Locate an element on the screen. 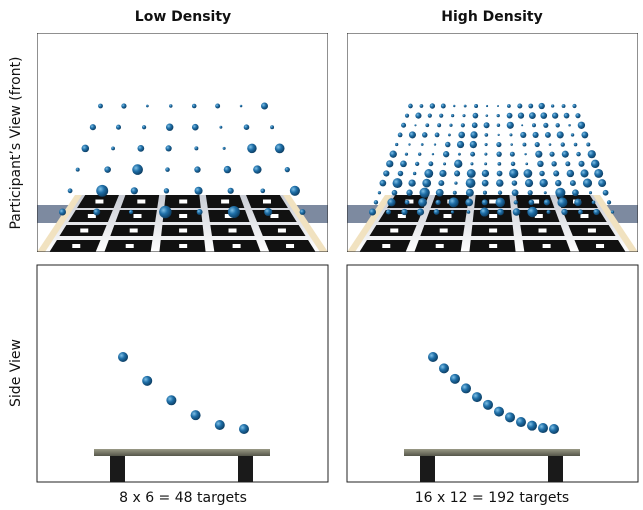 This screenshot has height=510, width=643. table-leg is located at coordinates (117, 469).